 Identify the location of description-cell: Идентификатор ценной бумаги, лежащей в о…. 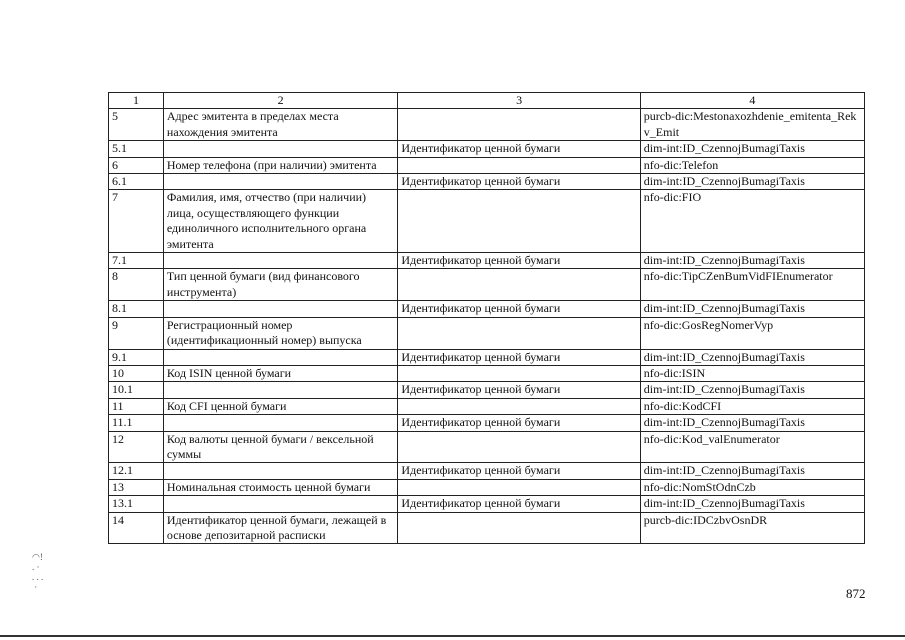
(280, 528).